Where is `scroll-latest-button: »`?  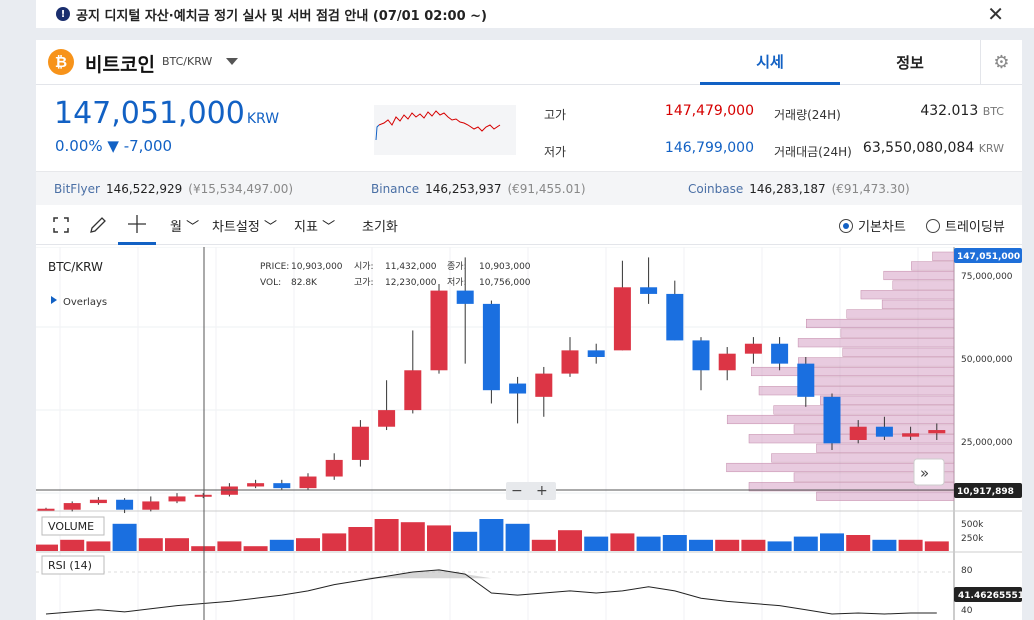 scroll-latest-button: » is located at coordinates (929, 472).